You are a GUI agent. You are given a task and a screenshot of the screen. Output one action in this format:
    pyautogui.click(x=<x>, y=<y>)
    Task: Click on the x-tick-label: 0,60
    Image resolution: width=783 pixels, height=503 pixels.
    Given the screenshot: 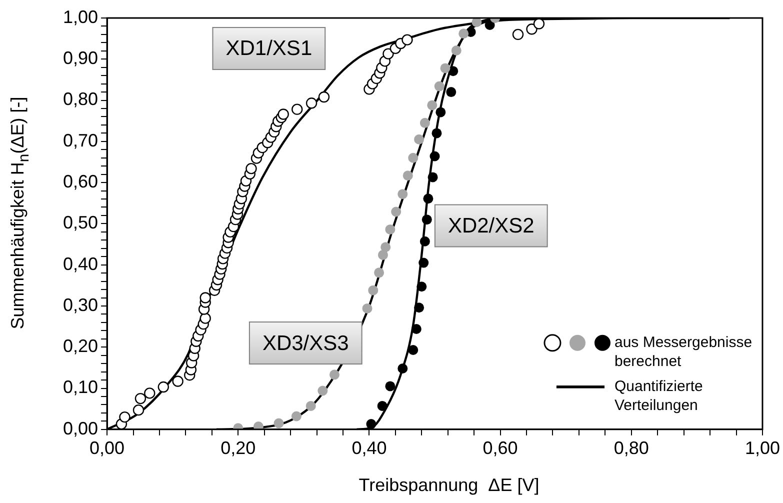 What is the action you would take?
    pyautogui.click(x=500, y=448)
    